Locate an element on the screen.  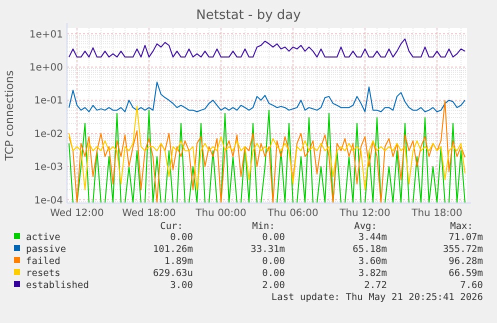
y-tick-label: 1e+00 is located at coordinates (46, 68).